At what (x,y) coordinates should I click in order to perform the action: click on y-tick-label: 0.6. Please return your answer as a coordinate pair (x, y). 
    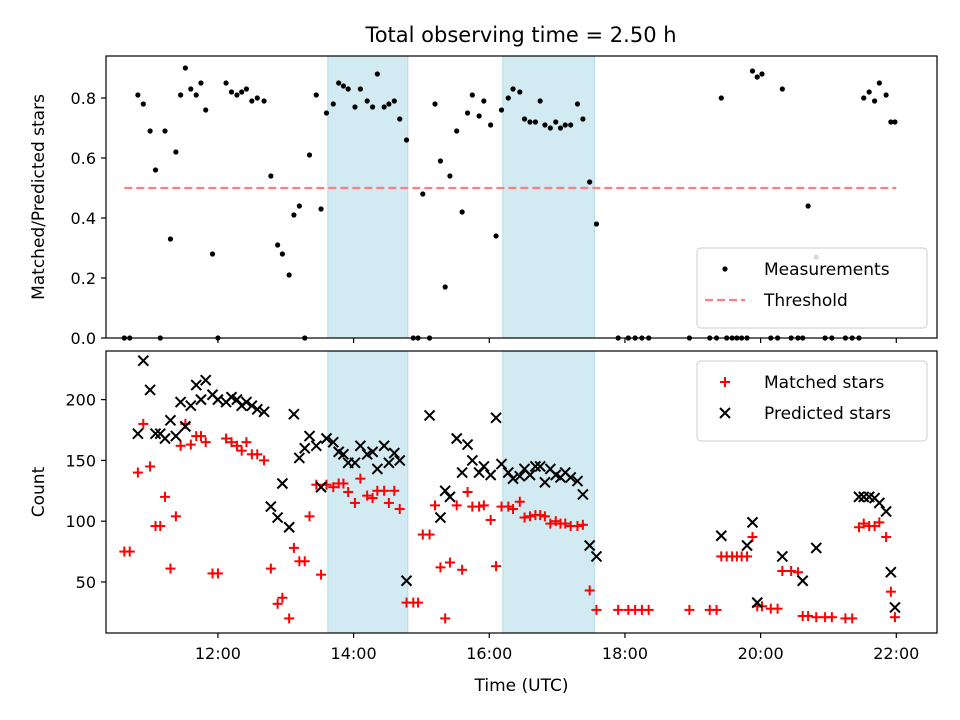
    Looking at the image, I should click on (83, 158).